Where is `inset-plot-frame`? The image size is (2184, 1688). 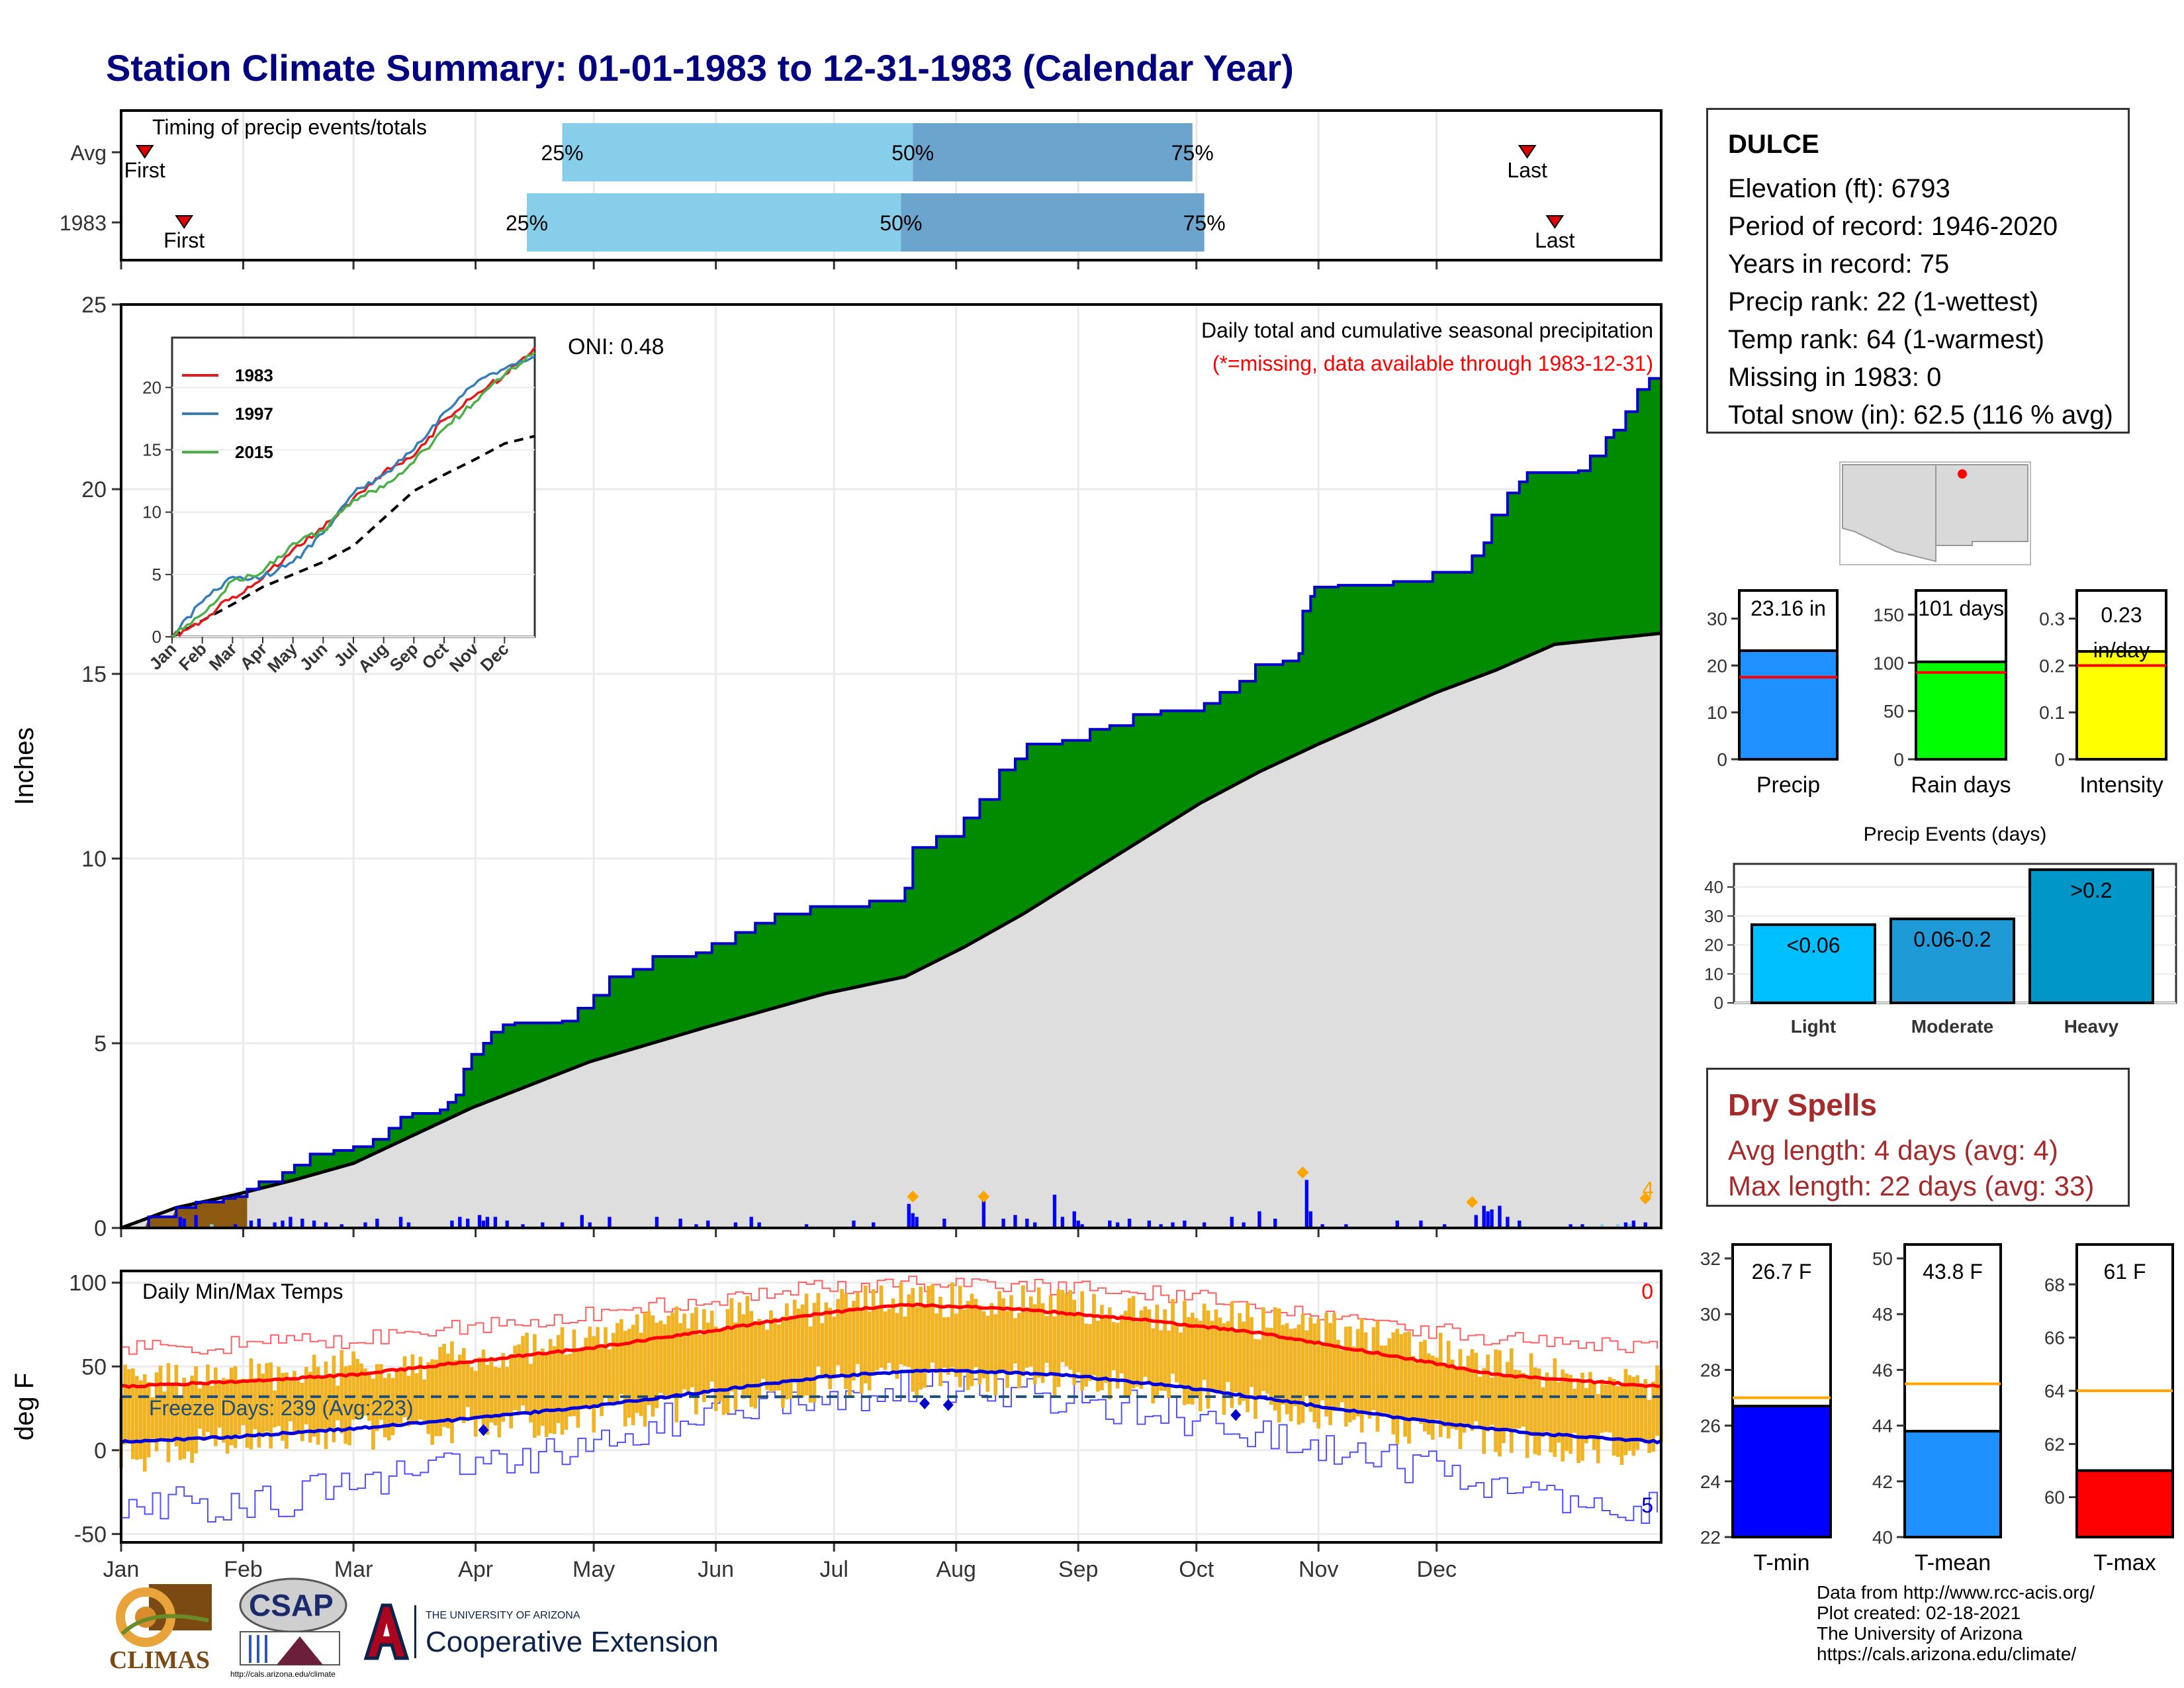
inset-plot-frame is located at coordinates (353, 487).